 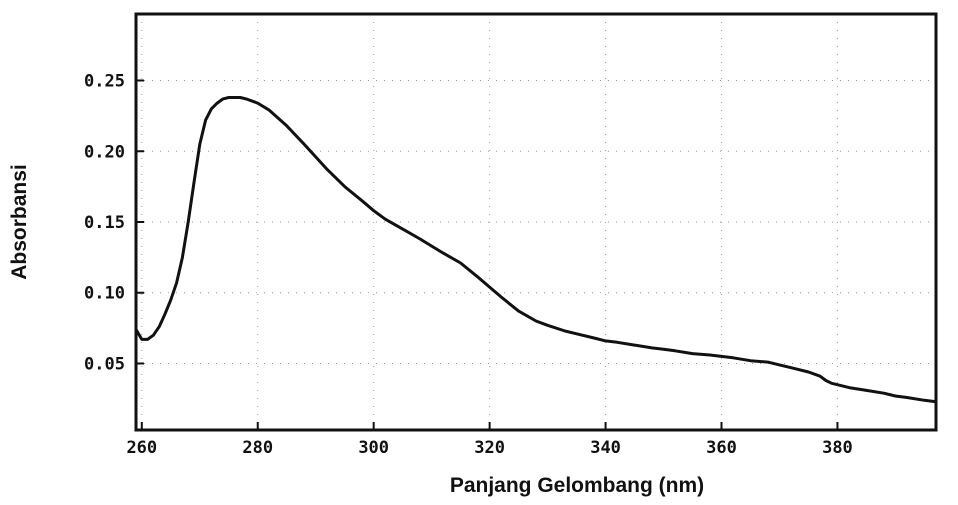 What do you see at coordinates (257, 448) in the screenshot?
I see `x-tick-label: 280` at bounding box center [257, 448].